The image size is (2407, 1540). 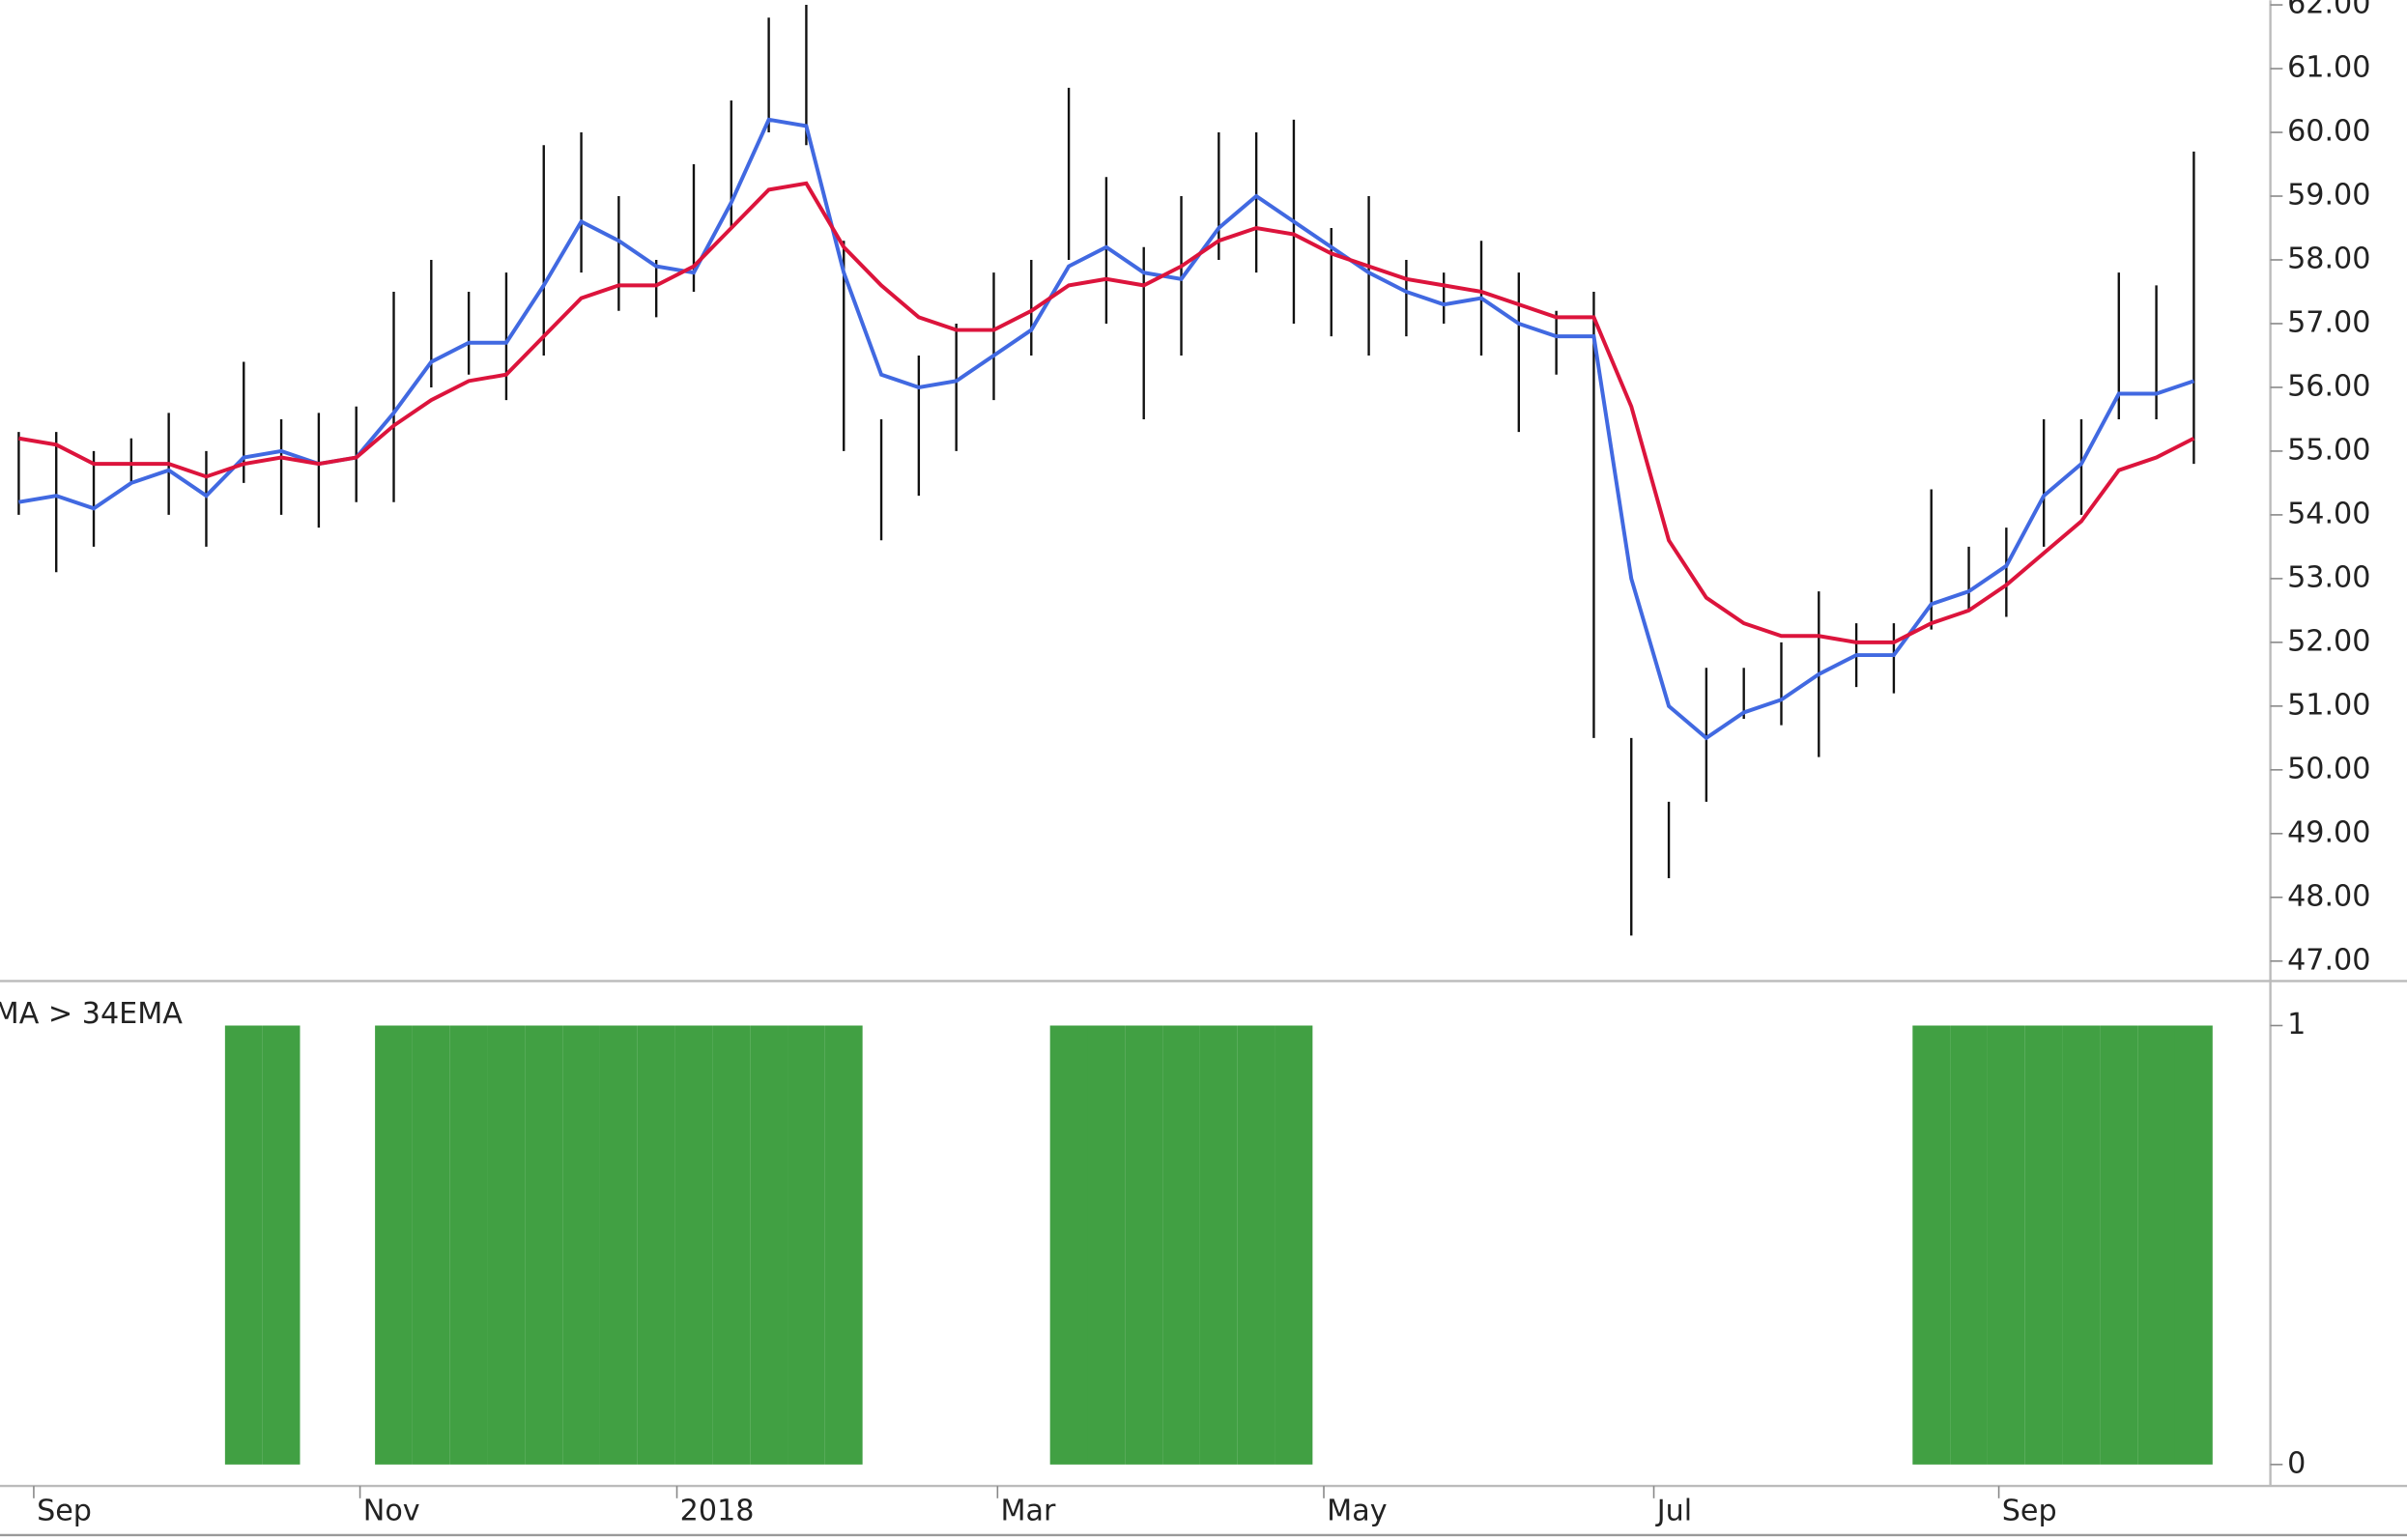 I want to click on y-tick-label: 56.00, so click(x=2328, y=386).